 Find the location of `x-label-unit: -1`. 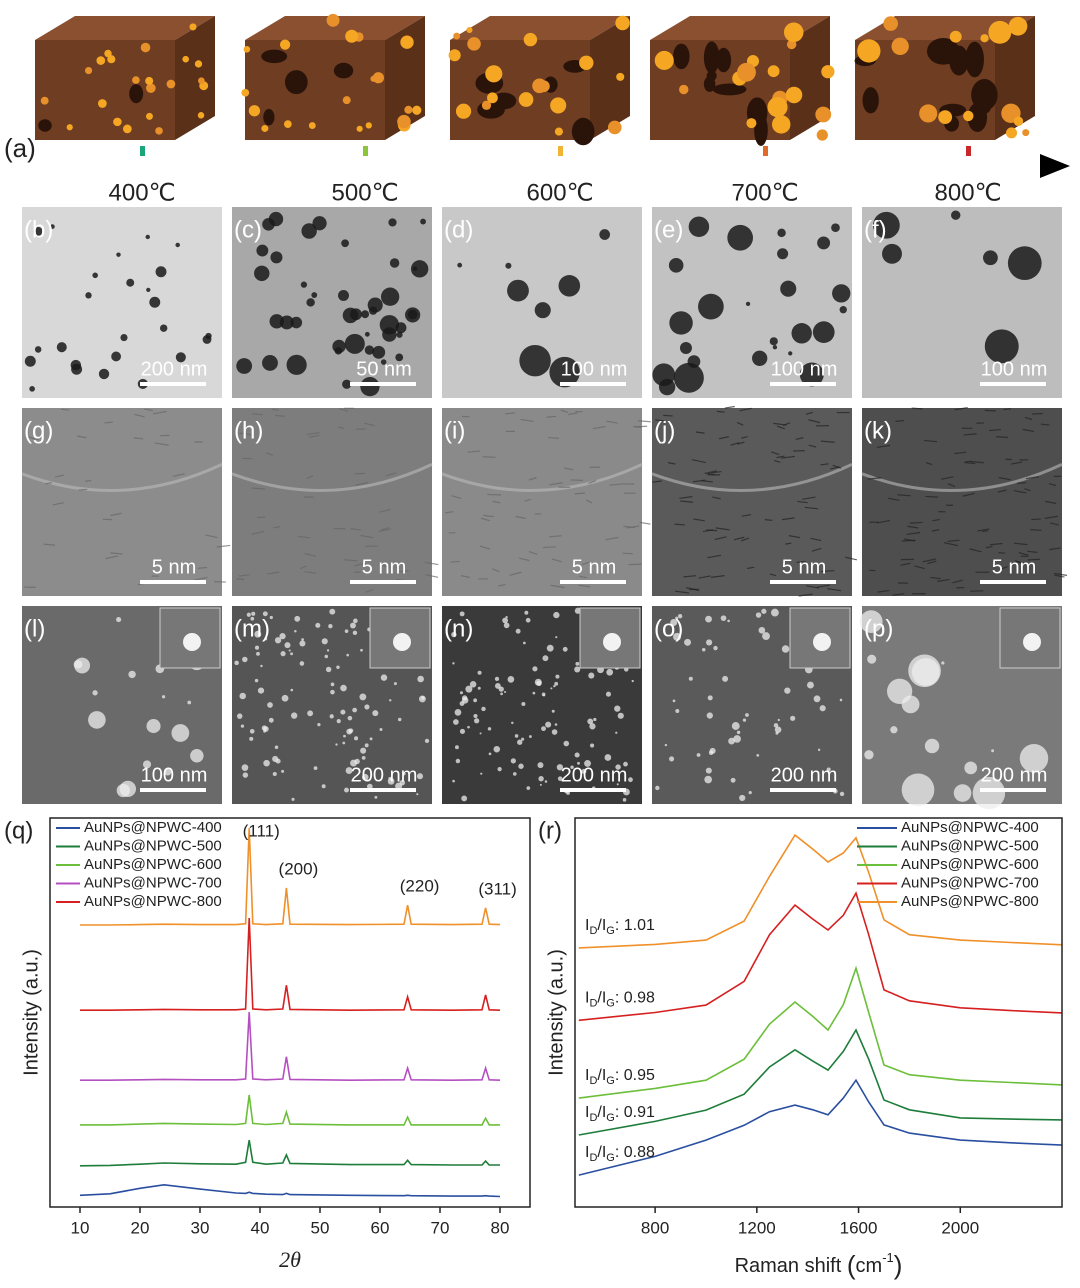

x-label-unit: -1 is located at coordinates (888, 1257).